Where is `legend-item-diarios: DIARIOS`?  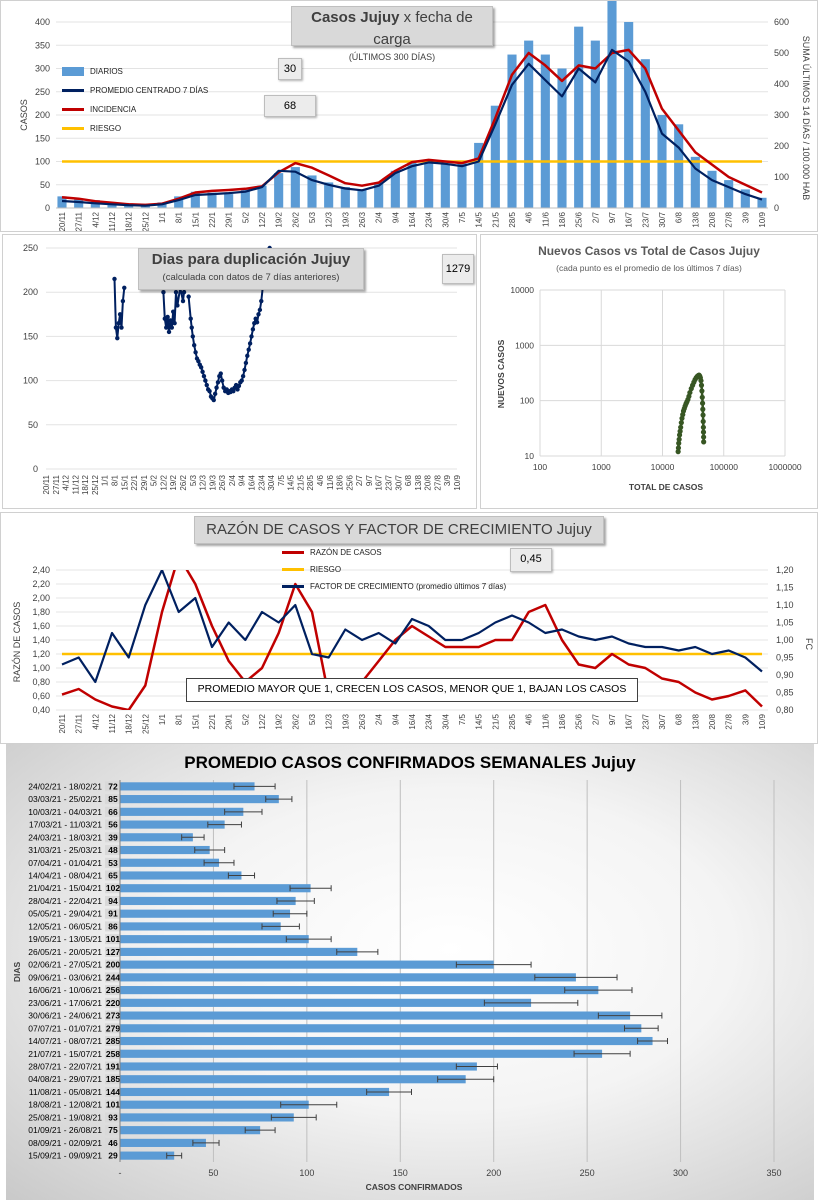 legend-item-diarios: DIARIOS is located at coordinates (135, 71).